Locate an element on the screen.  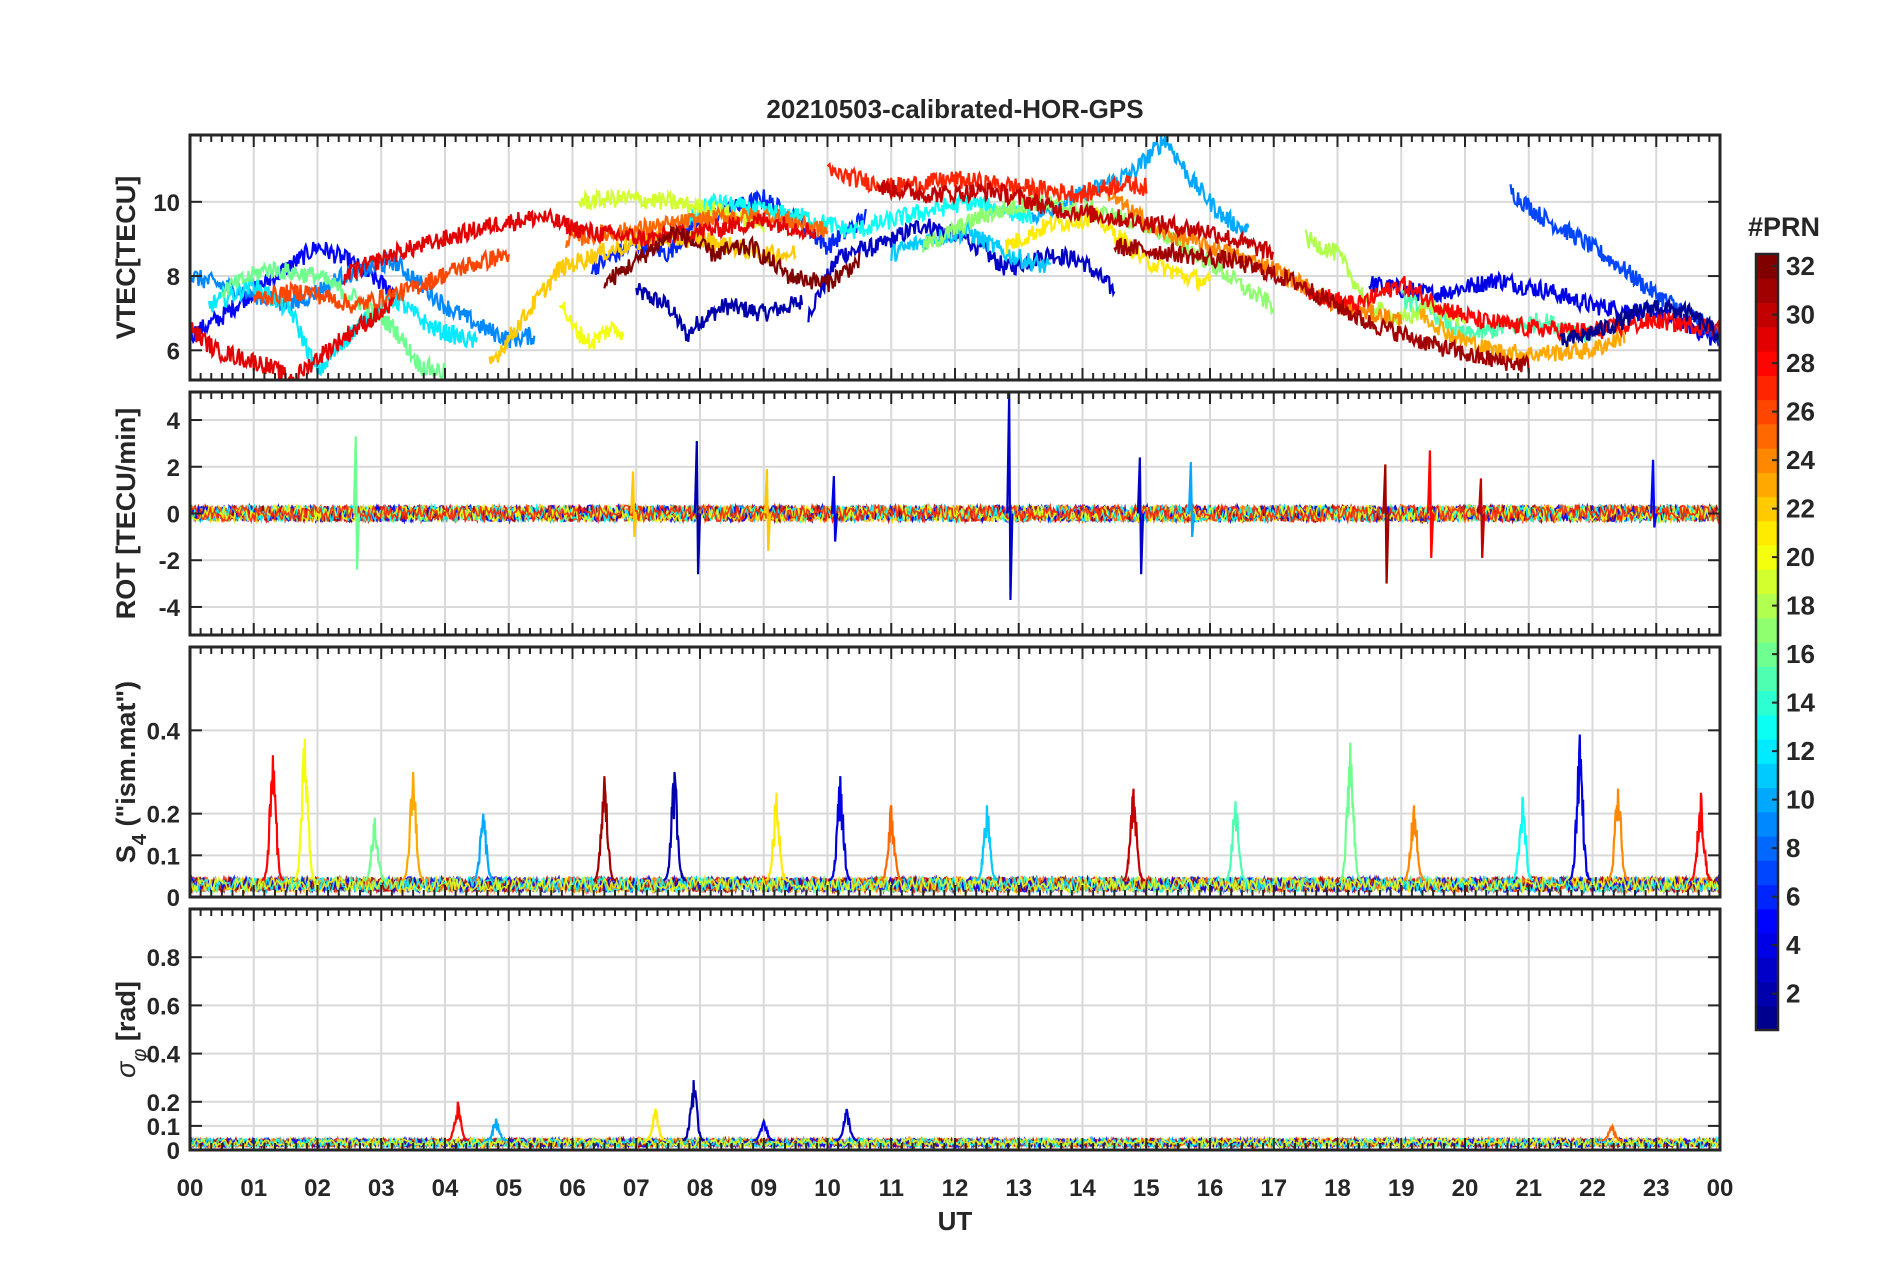
colorbar-tick-label: 4 is located at coordinates (1793, 945).